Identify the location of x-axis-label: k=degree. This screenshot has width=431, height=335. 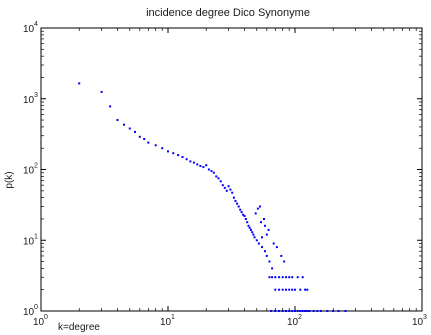
(79, 327).